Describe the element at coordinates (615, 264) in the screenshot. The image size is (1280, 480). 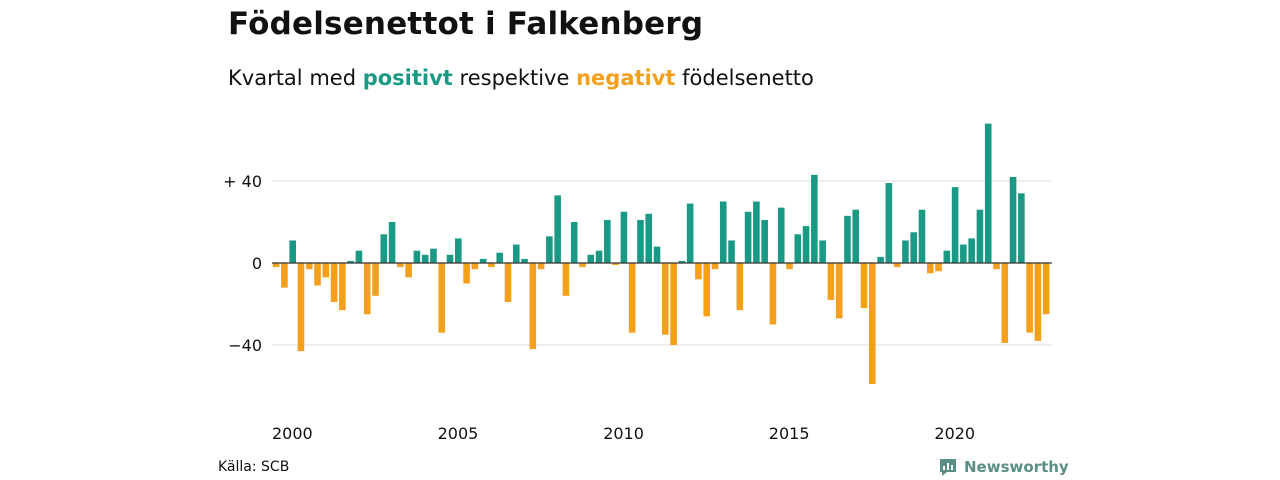
I see `bar-2010-k2` at that location.